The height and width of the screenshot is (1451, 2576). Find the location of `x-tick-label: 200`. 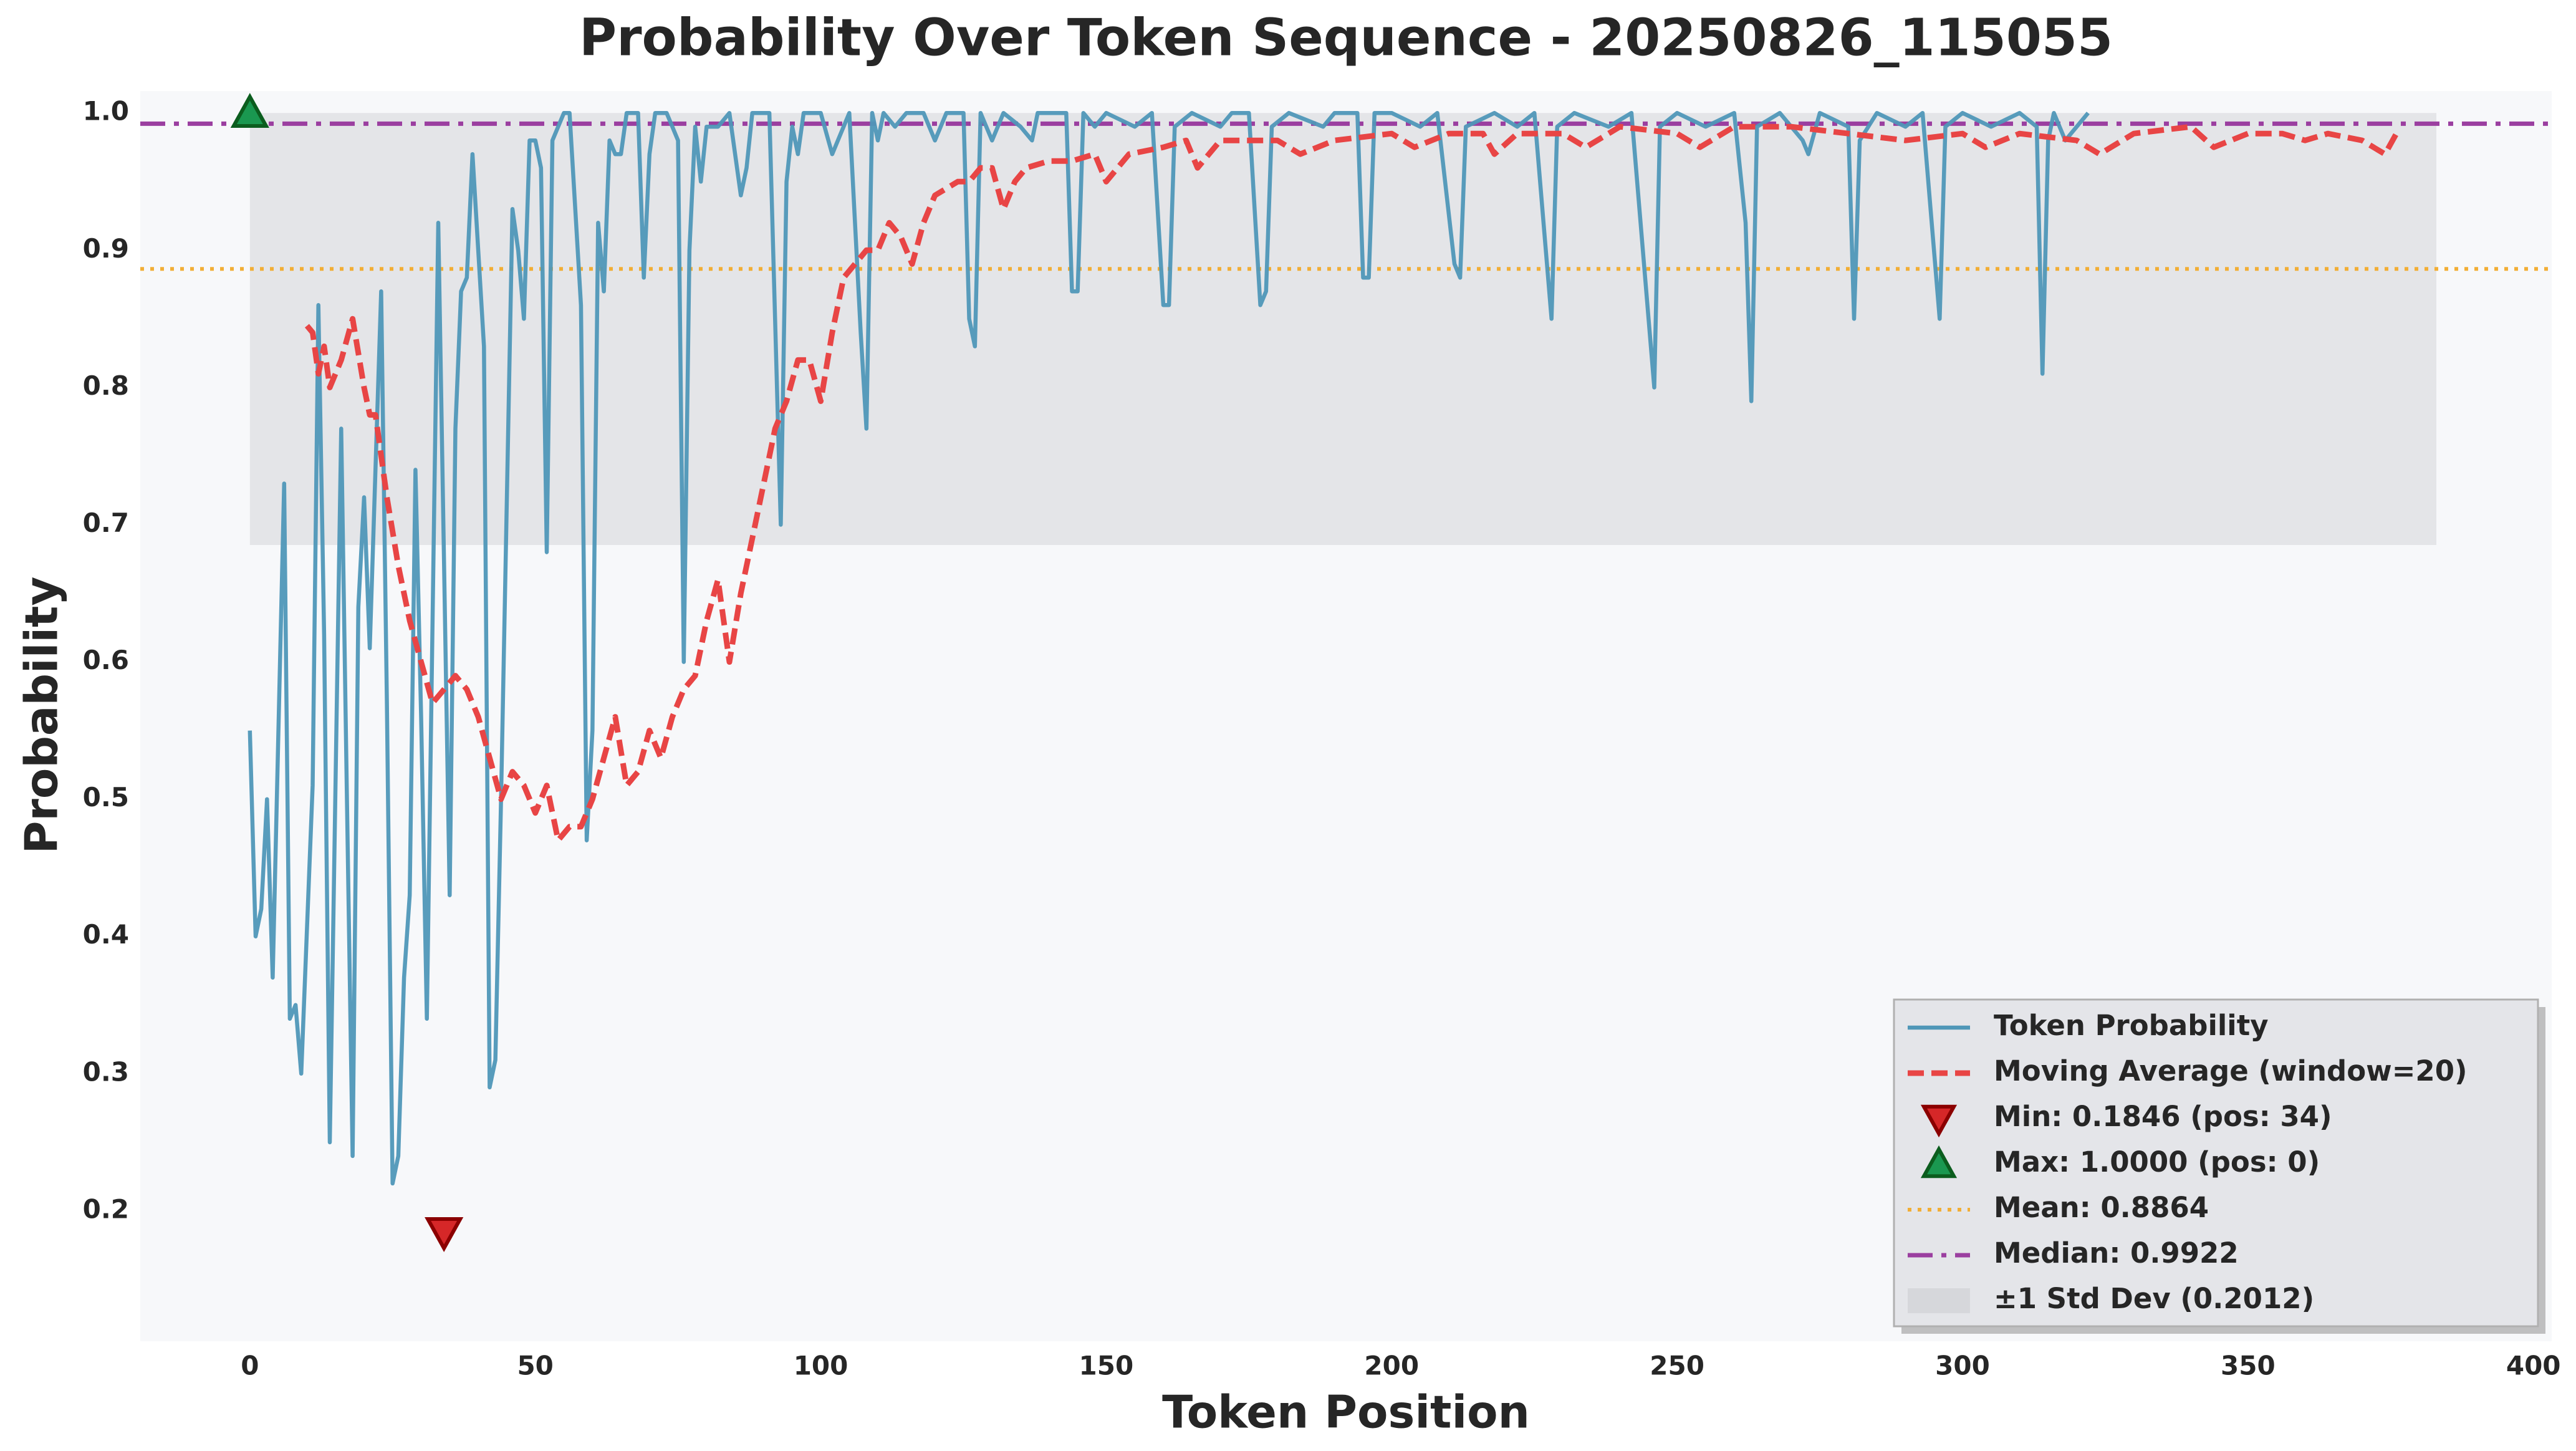

x-tick-label: 200 is located at coordinates (1391, 1366).